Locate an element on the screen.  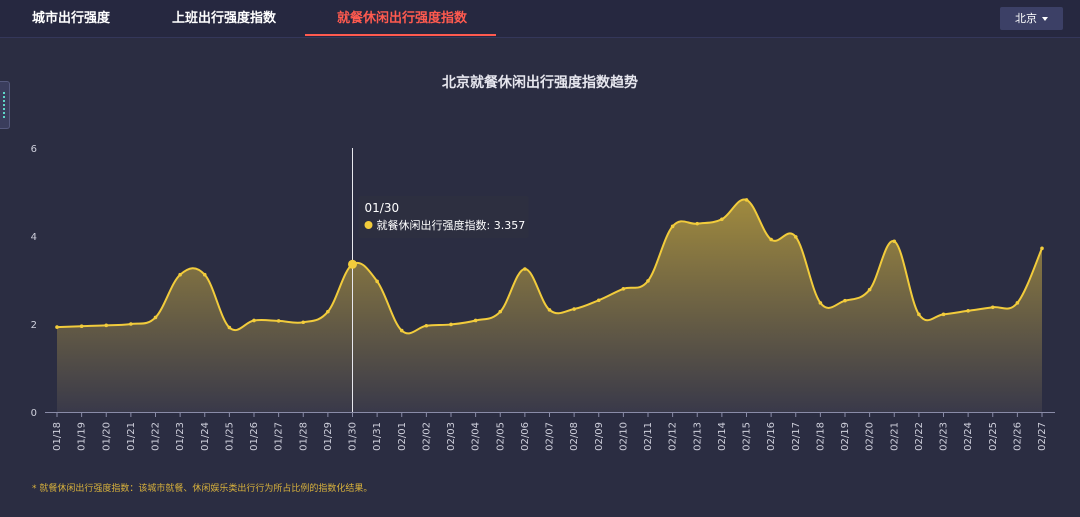
x-tick-label: 01/20 is located at coordinates (106, 436).